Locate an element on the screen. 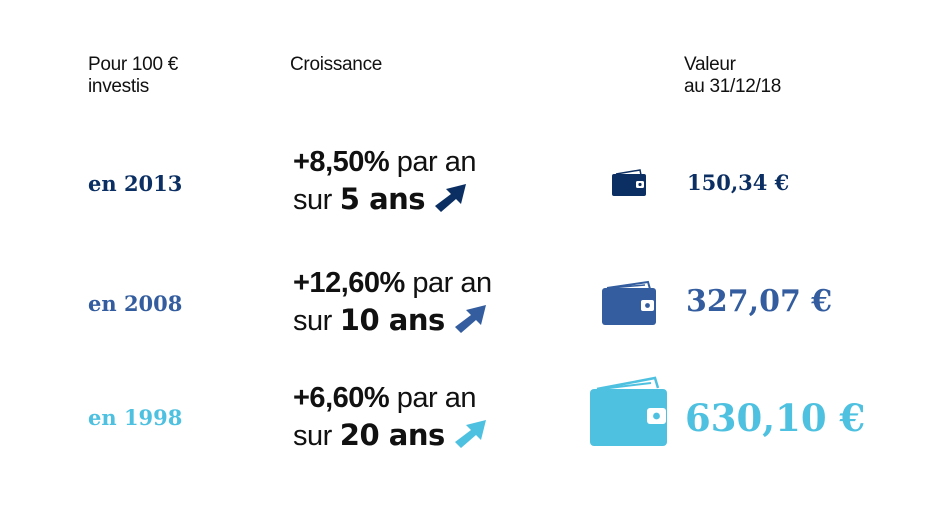 The width and height of the screenshot is (938, 508). header-value: Valeur au 31/12/18 is located at coordinates (732, 76).